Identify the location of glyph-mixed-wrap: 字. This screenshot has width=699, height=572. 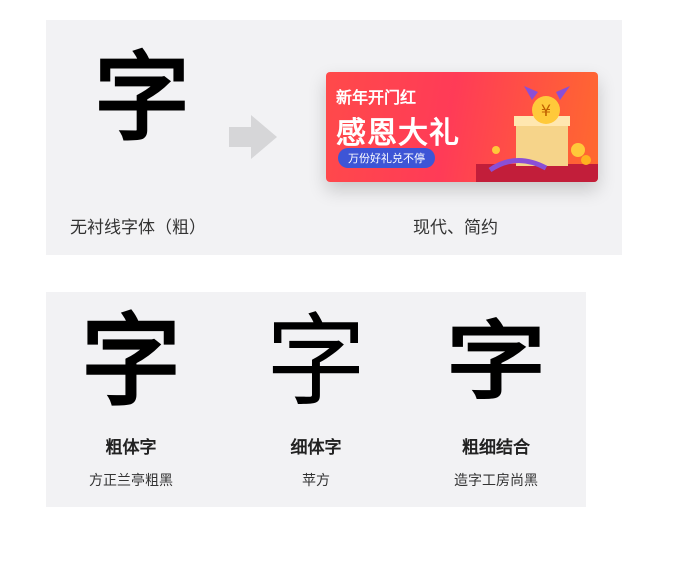
(496, 364).